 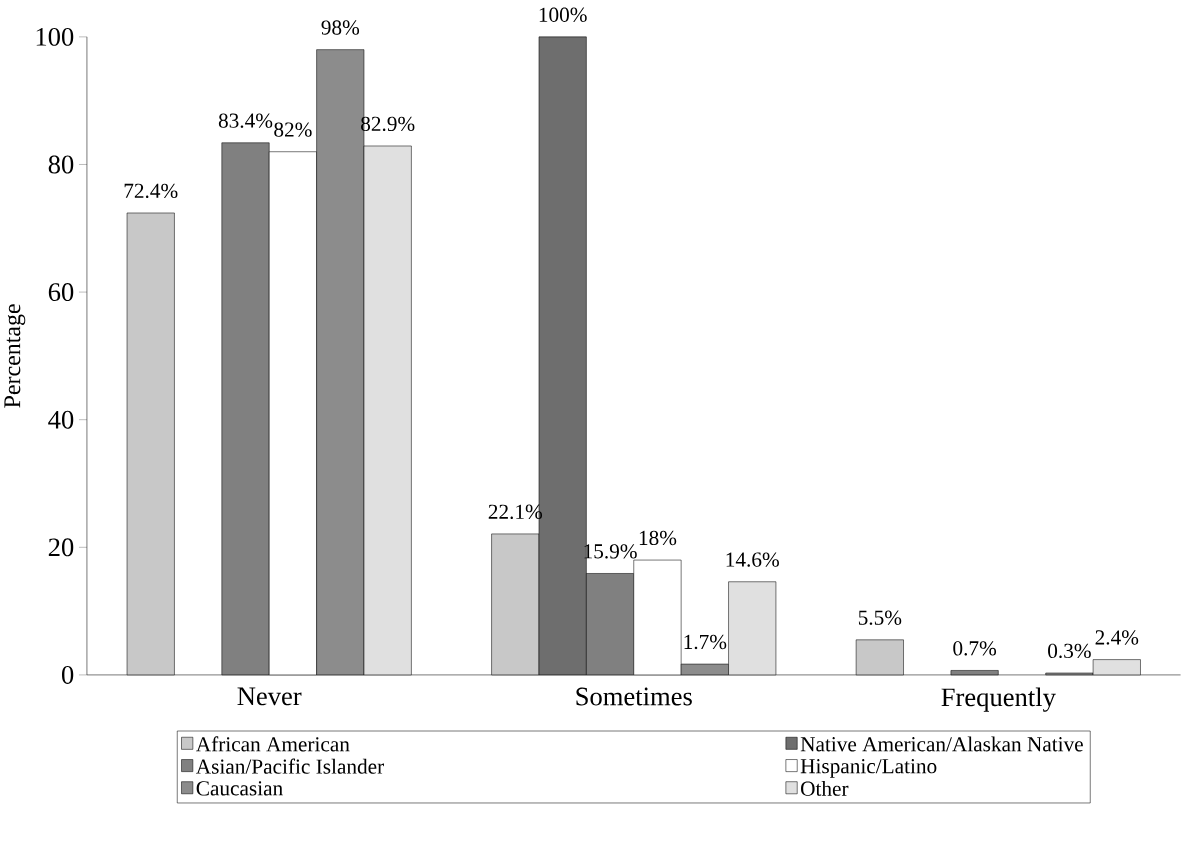 What do you see at coordinates (975, 648) in the screenshot?
I see `data-label: 0.7%` at bounding box center [975, 648].